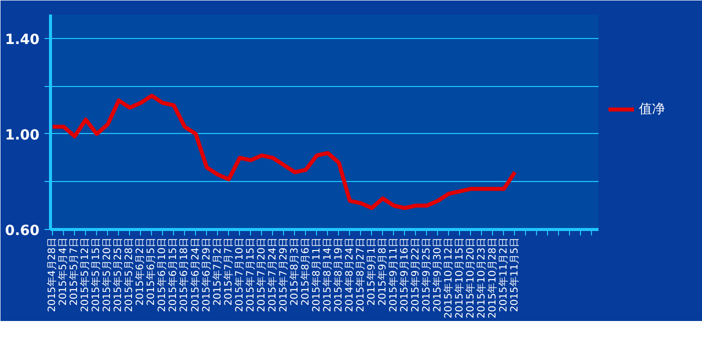 The image size is (702, 340). I want to click on x-tick-label: 2015年7月7日, so click(228, 271).